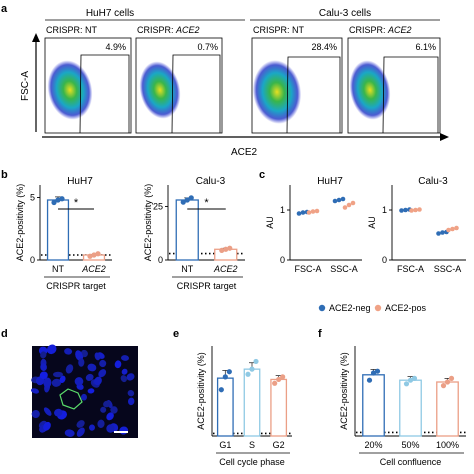 This screenshot has height=474, width=474. I want to click on flow-plot-huh7-ace2: CRISPR: ACE2 0.7%, so click(179, 79).